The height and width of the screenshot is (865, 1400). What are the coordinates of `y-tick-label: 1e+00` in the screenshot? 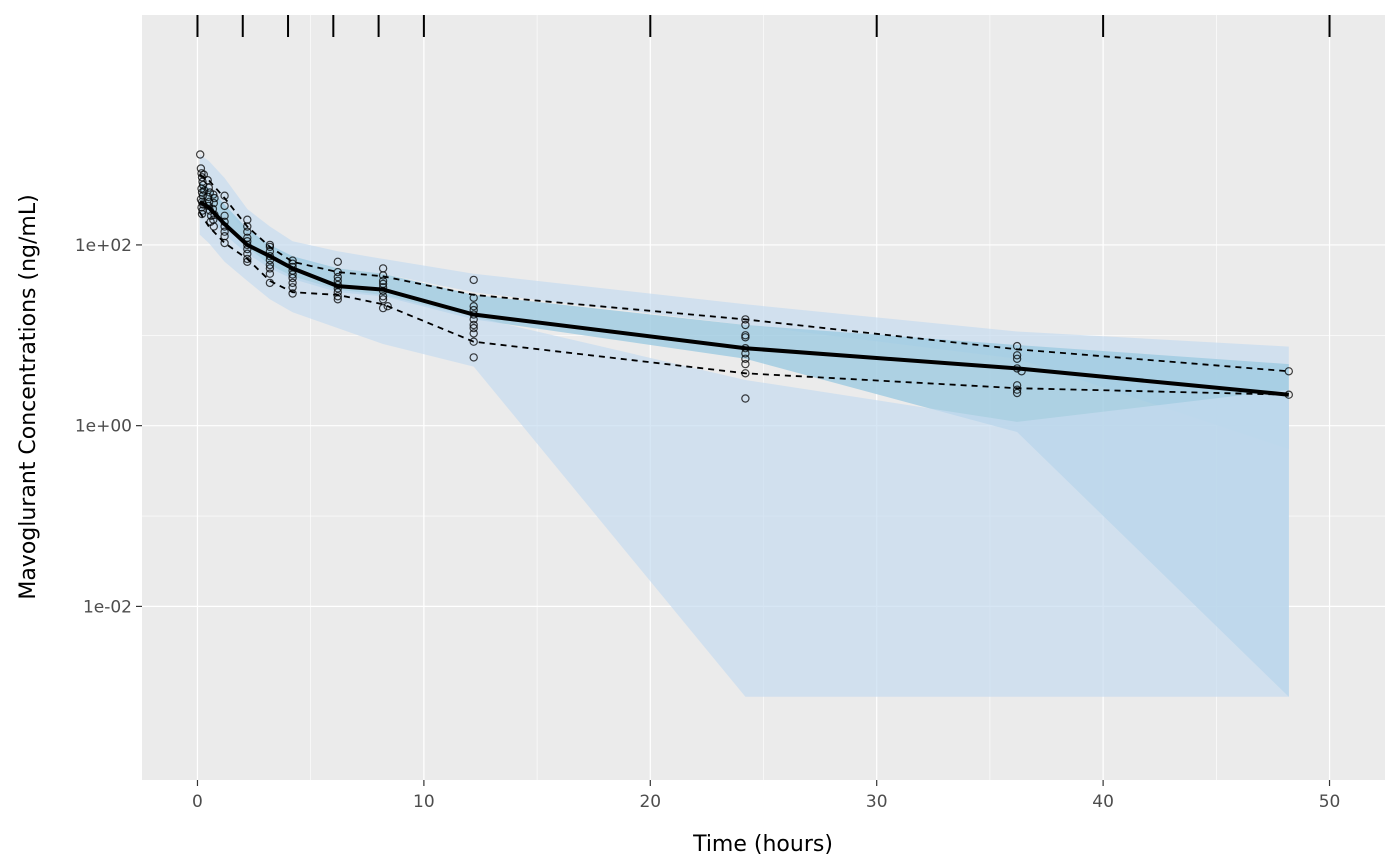 It's located at (103, 427).